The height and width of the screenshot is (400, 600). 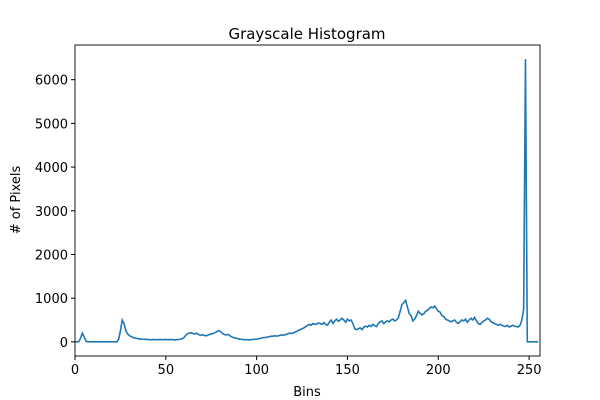 I want to click on x-tick-label: 200, so click(x=438, y=370).